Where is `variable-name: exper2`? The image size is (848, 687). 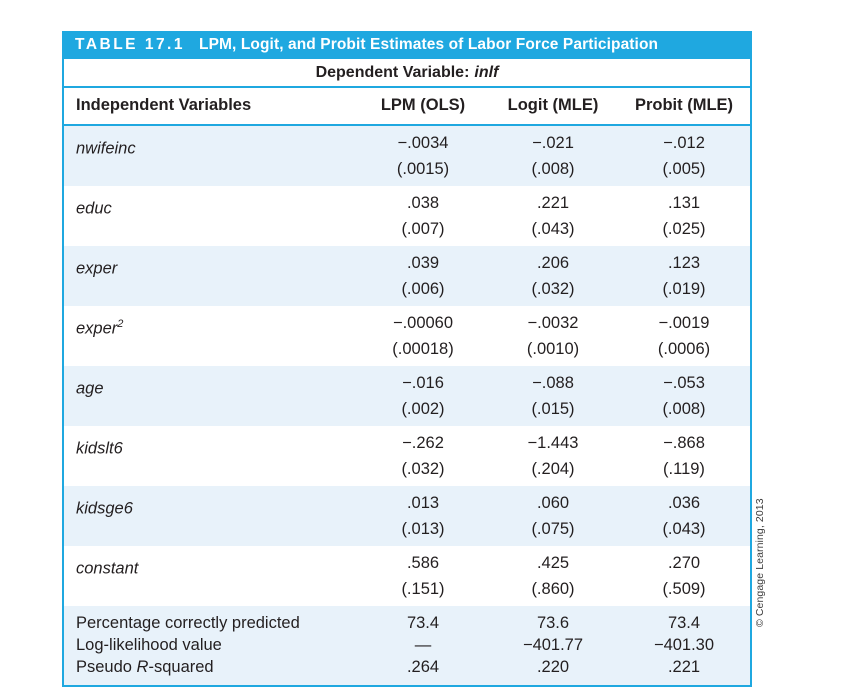 variable-name: exper2 is located at coordinates (100, 328).